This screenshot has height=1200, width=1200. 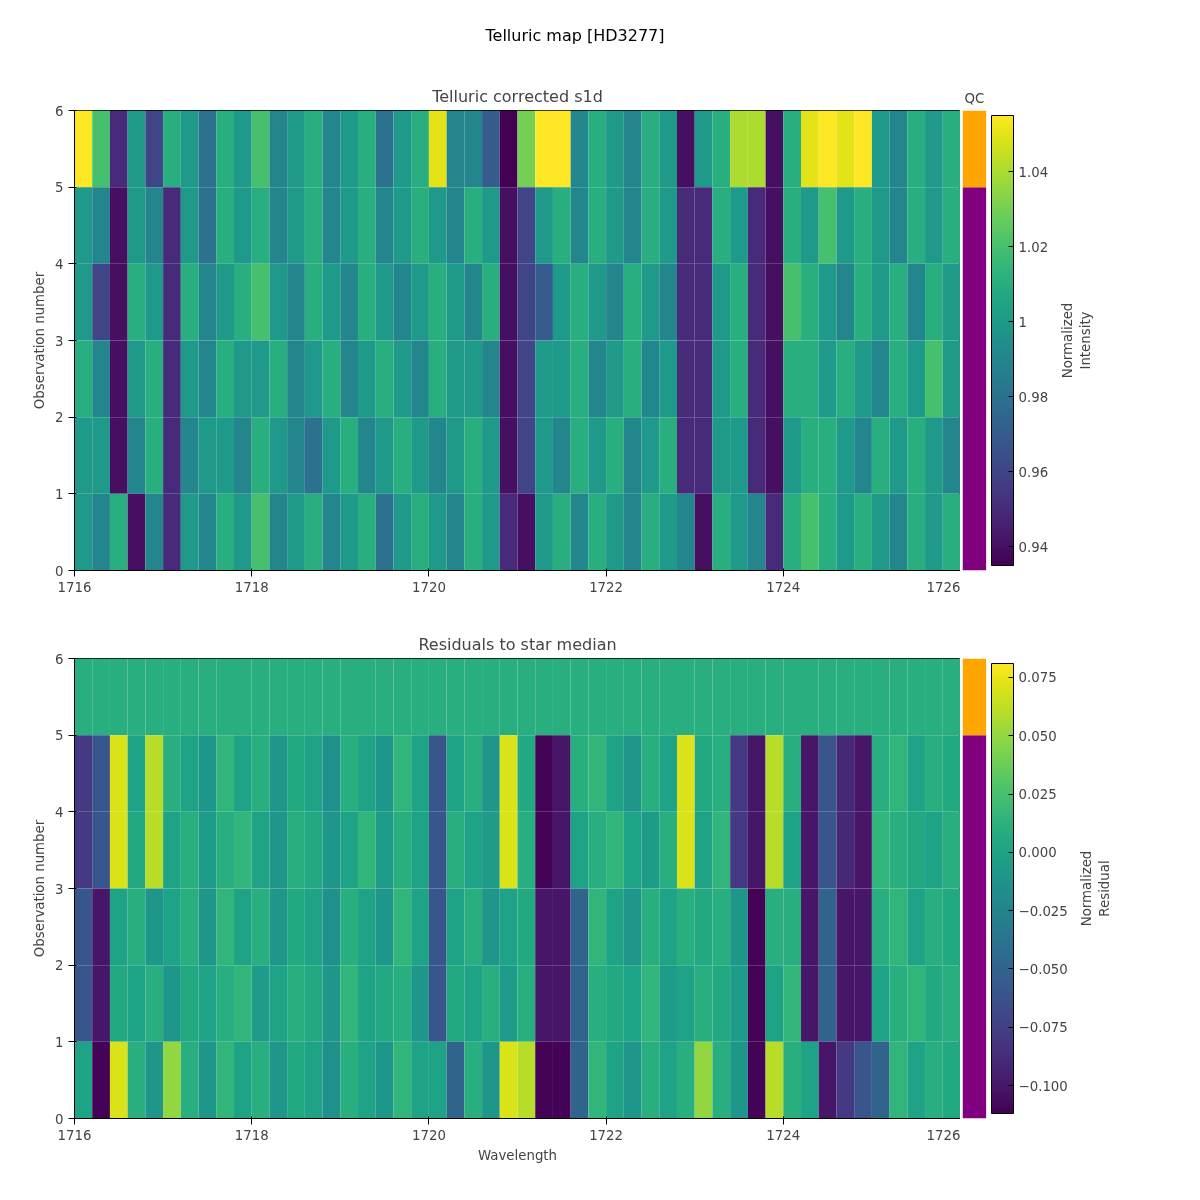 I want to click on color-bar-label: 0.94, so click(x=1033, y=547).